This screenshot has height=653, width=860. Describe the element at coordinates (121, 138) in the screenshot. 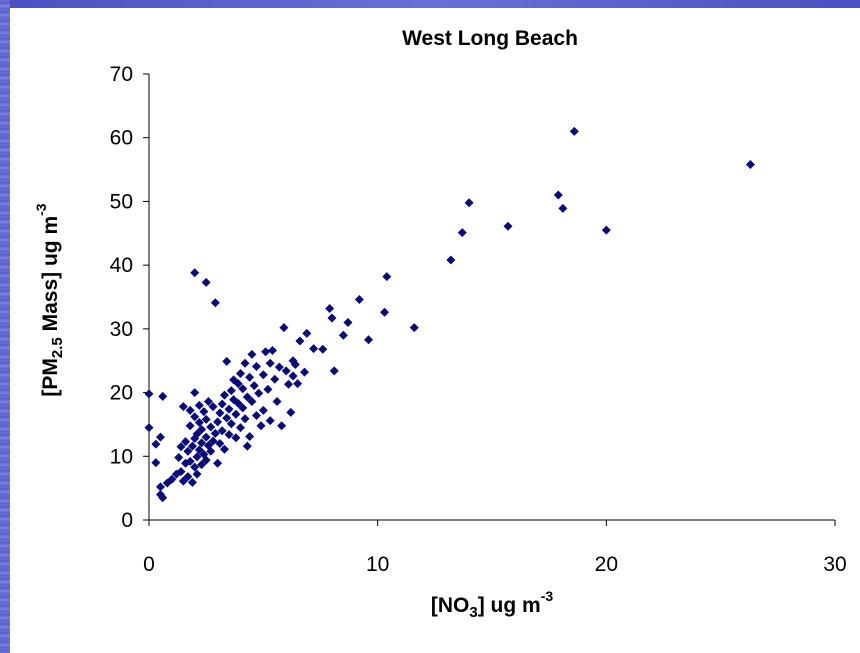

I see `y-tick-label: 60` at that location.